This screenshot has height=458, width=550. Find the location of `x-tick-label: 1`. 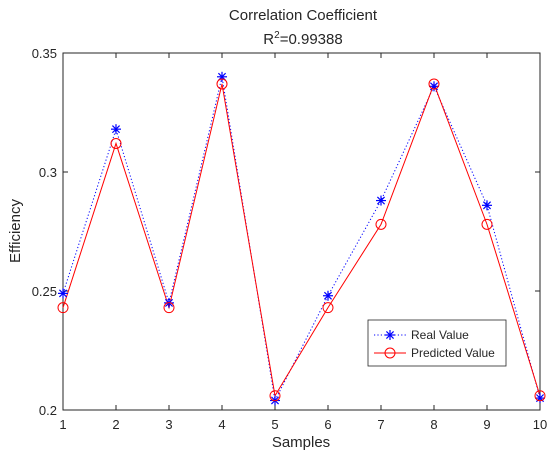

x-tick-label: 1 is located at coordinates (62, 424).